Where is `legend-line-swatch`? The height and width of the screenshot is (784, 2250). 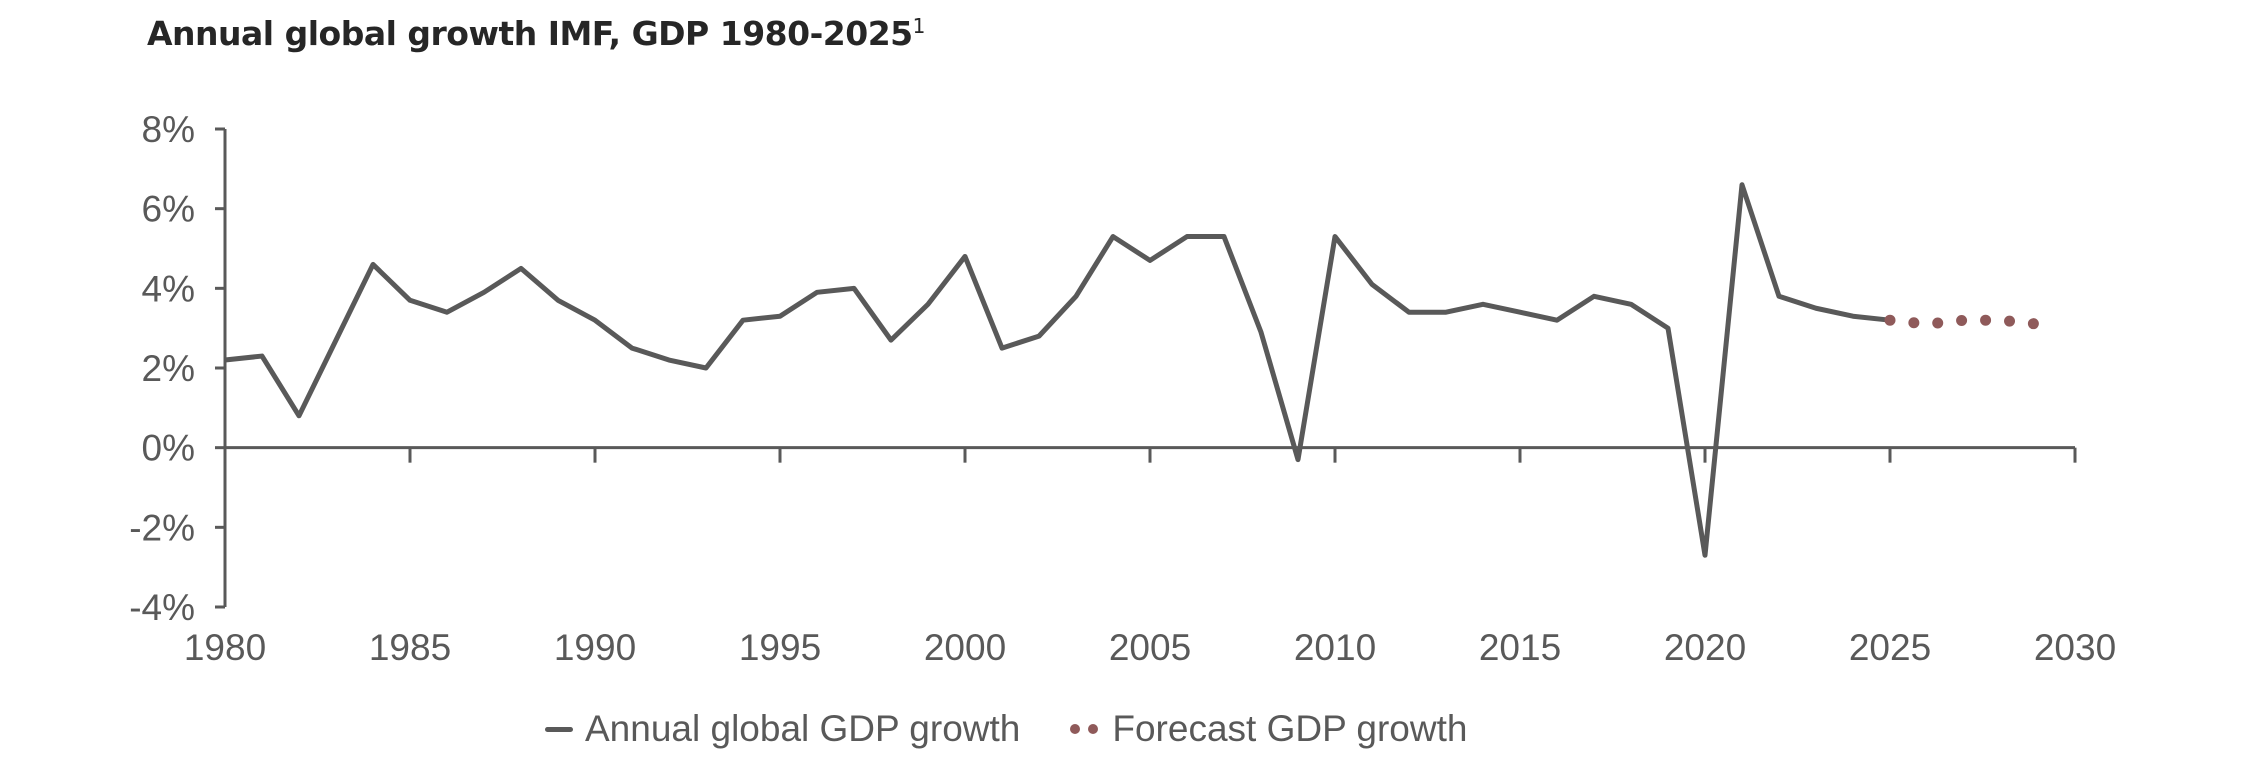 legend-line-swatch is located at coordinates (559, 729).